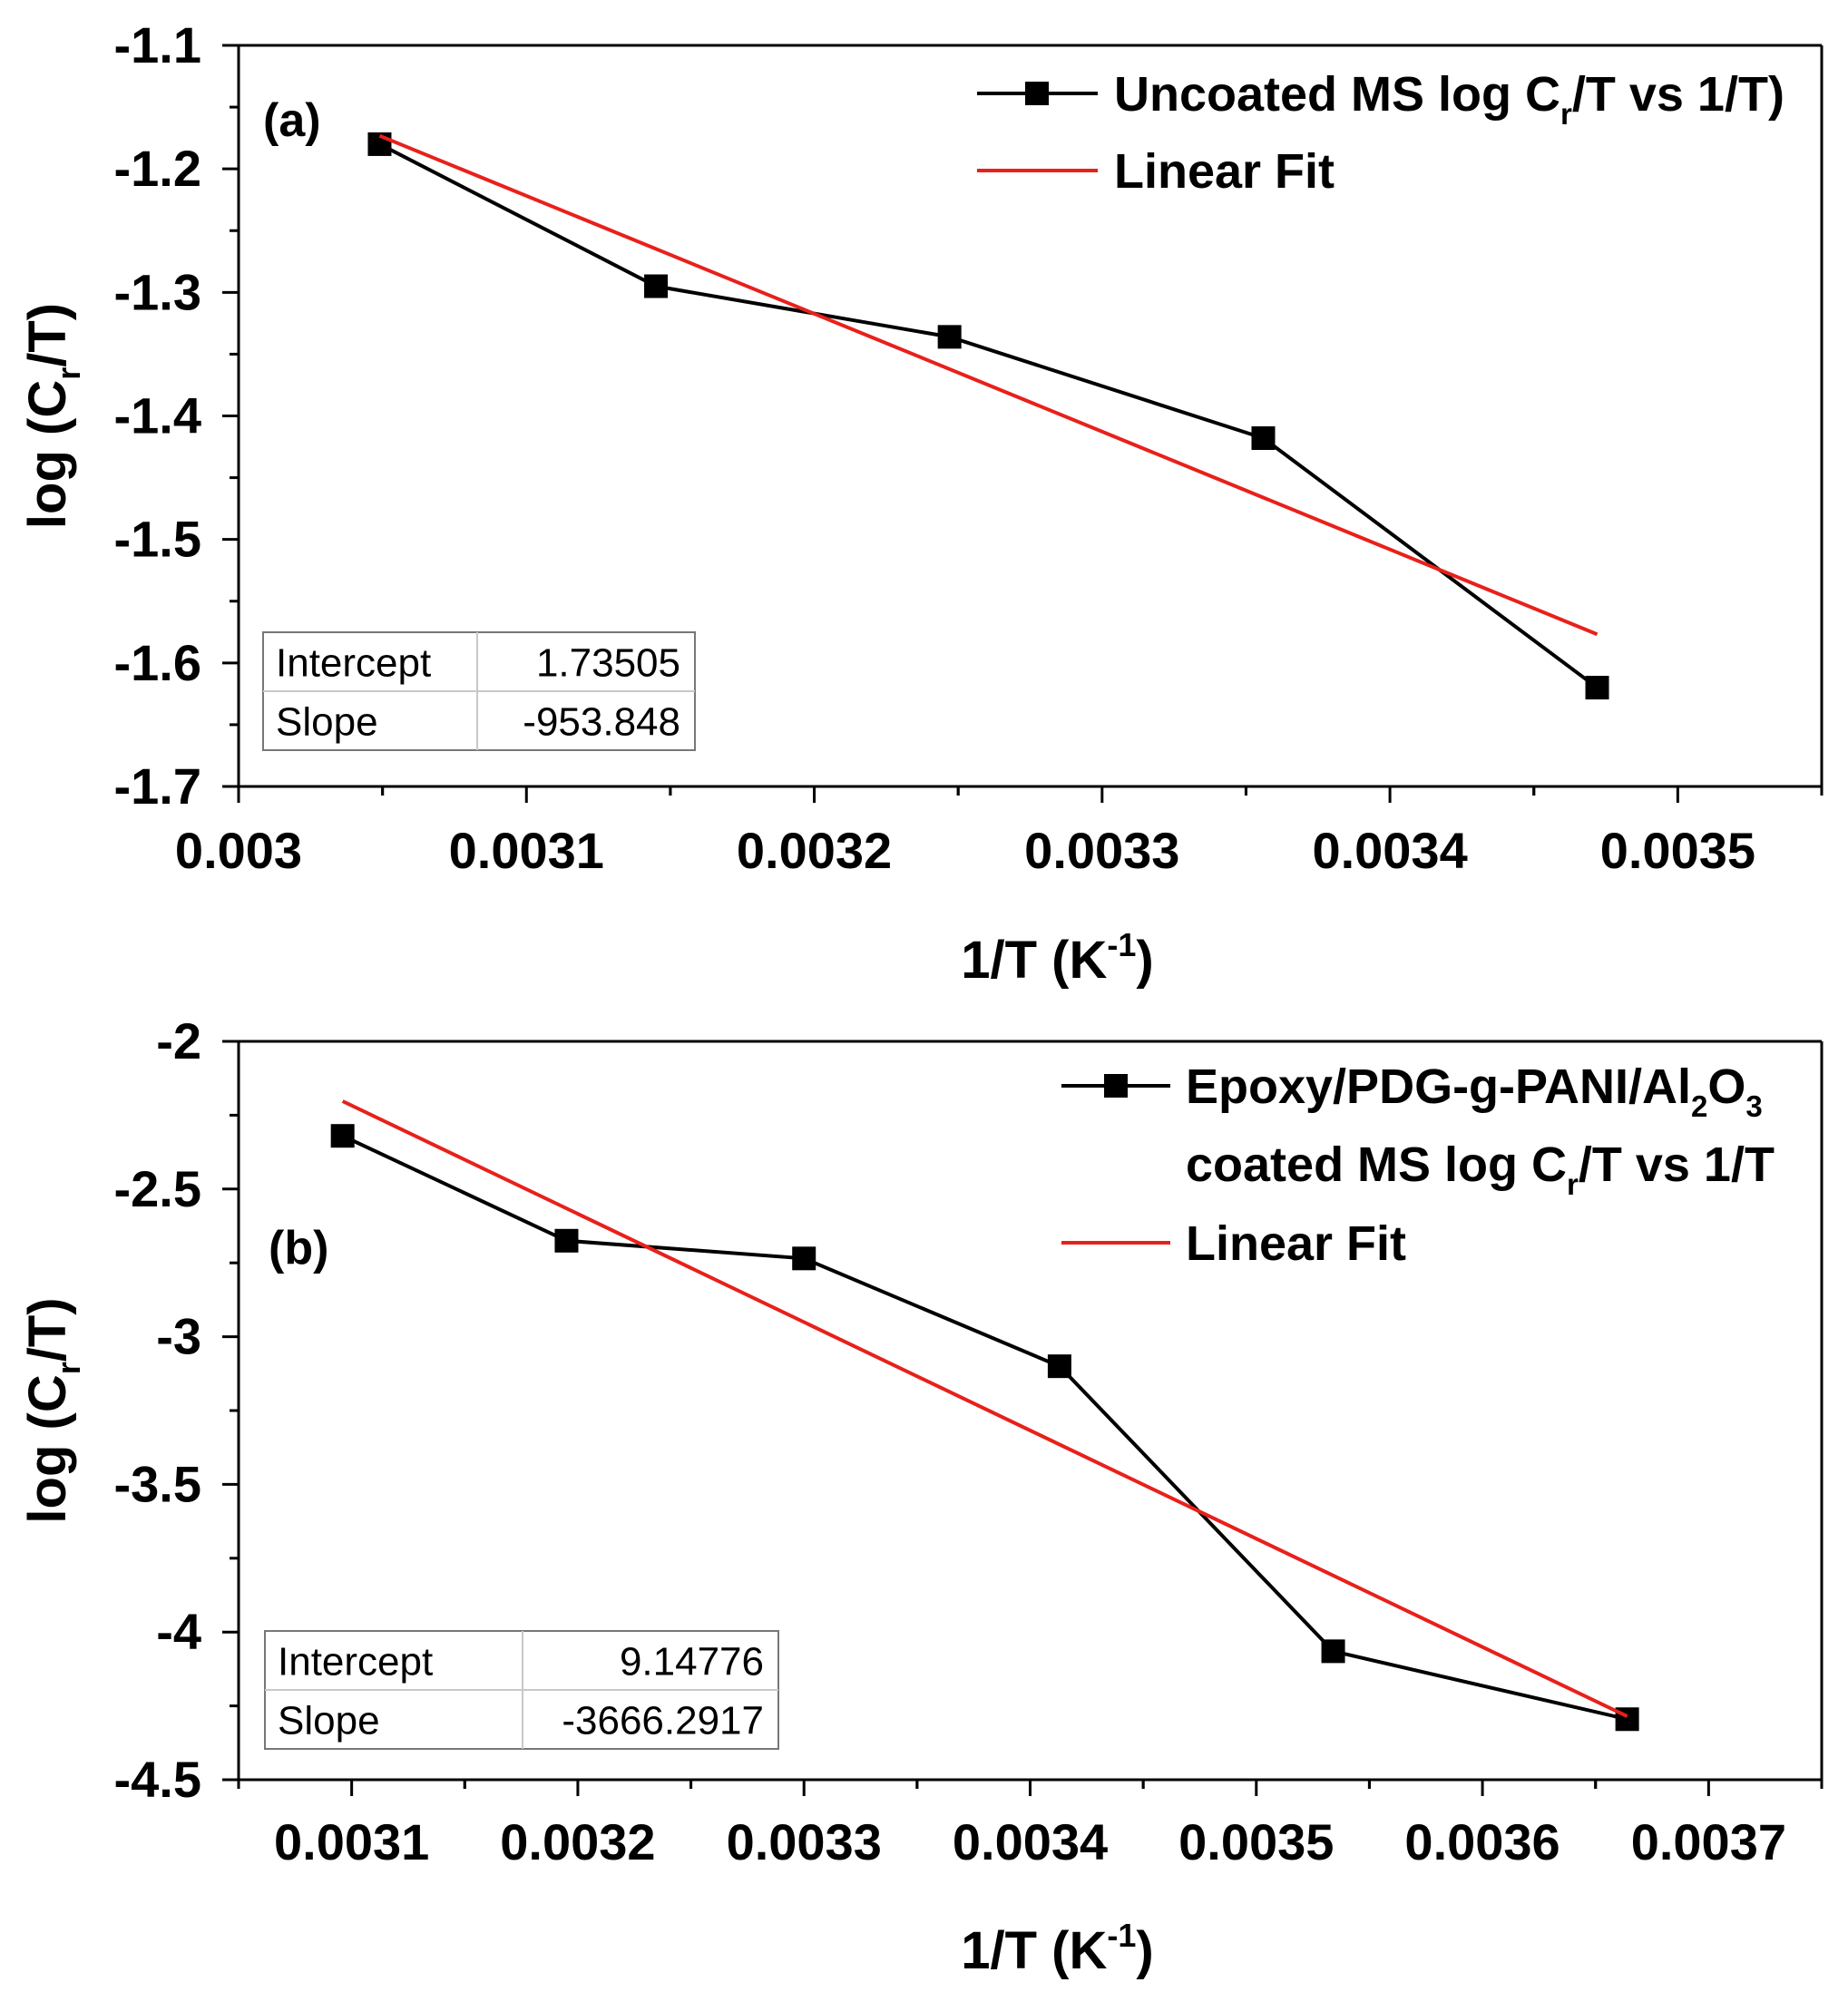  What do you see at coordinates (178, 1631) in the screenshot?
I see `y-tick-label: -4` at bounding box center [178, 1631].